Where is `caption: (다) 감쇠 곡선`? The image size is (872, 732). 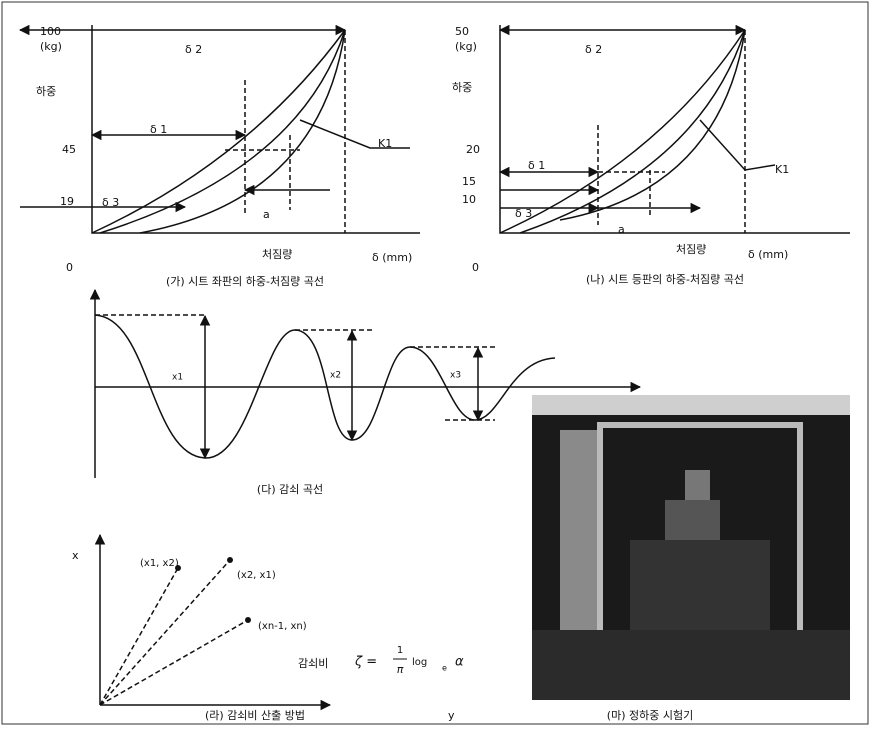
caption: (다) 감쇠 곡선 is located at coordinates (290, 489).